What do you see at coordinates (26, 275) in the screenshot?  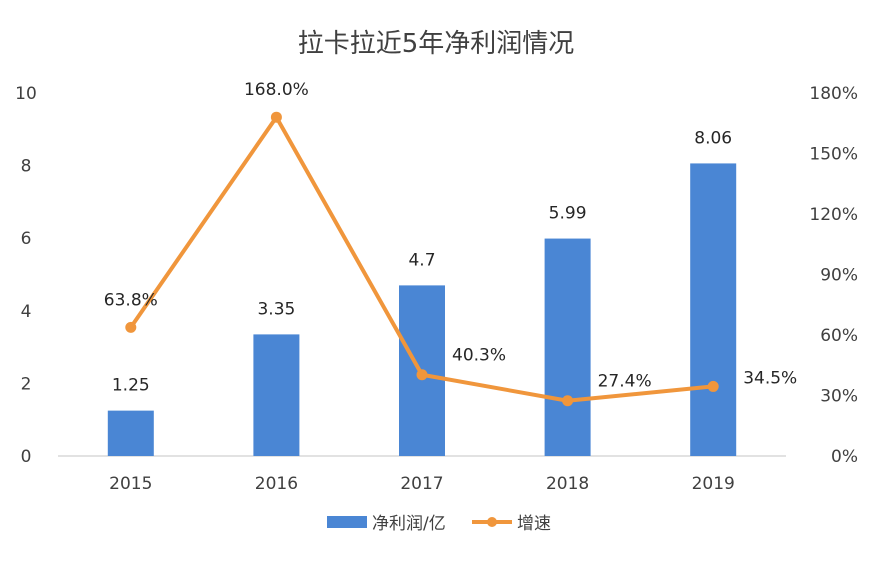 I see `left-axis: 0 2 4 6 8 10` at bounding box center [26, 275].